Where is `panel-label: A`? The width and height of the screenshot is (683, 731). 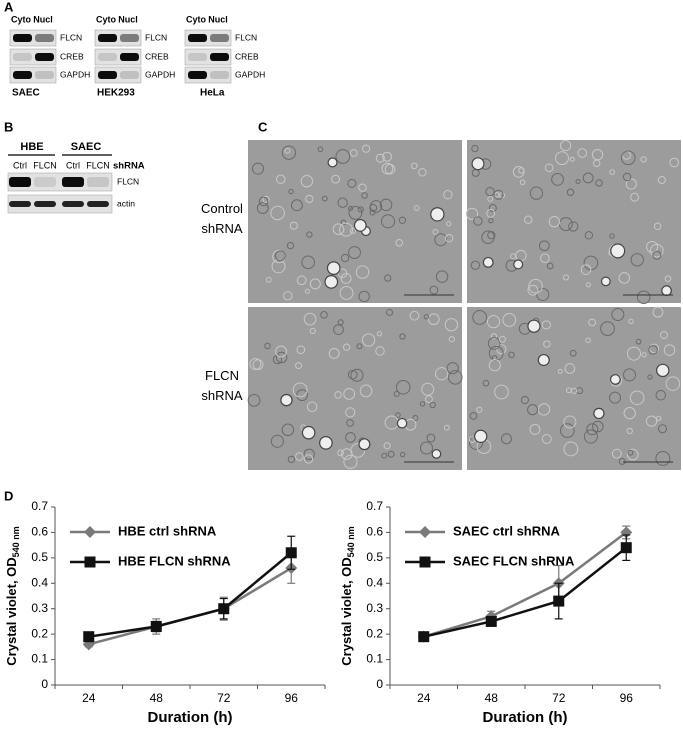
panel-label: A is located at coordinates (9, 7).